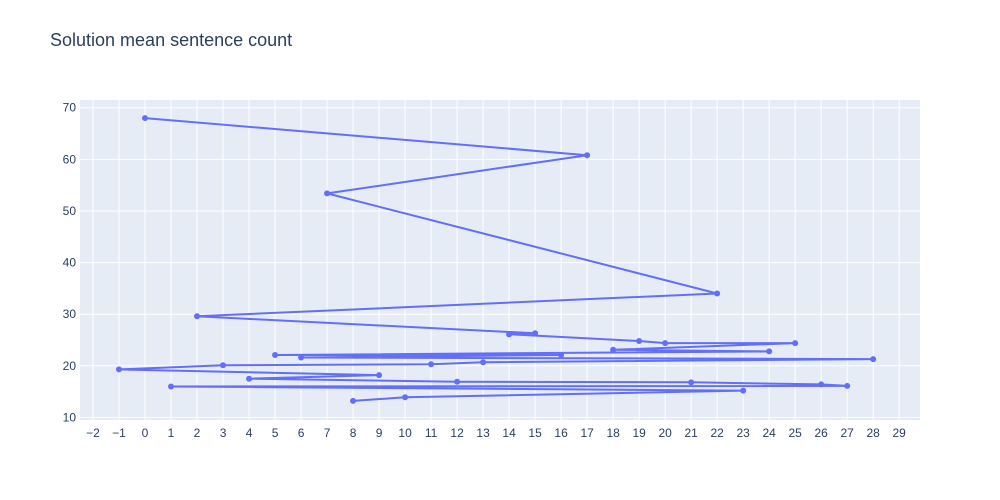  Describe the element at coordinates (717, 433) in the screenshot. I see `x-tick-label: 22` at that location.